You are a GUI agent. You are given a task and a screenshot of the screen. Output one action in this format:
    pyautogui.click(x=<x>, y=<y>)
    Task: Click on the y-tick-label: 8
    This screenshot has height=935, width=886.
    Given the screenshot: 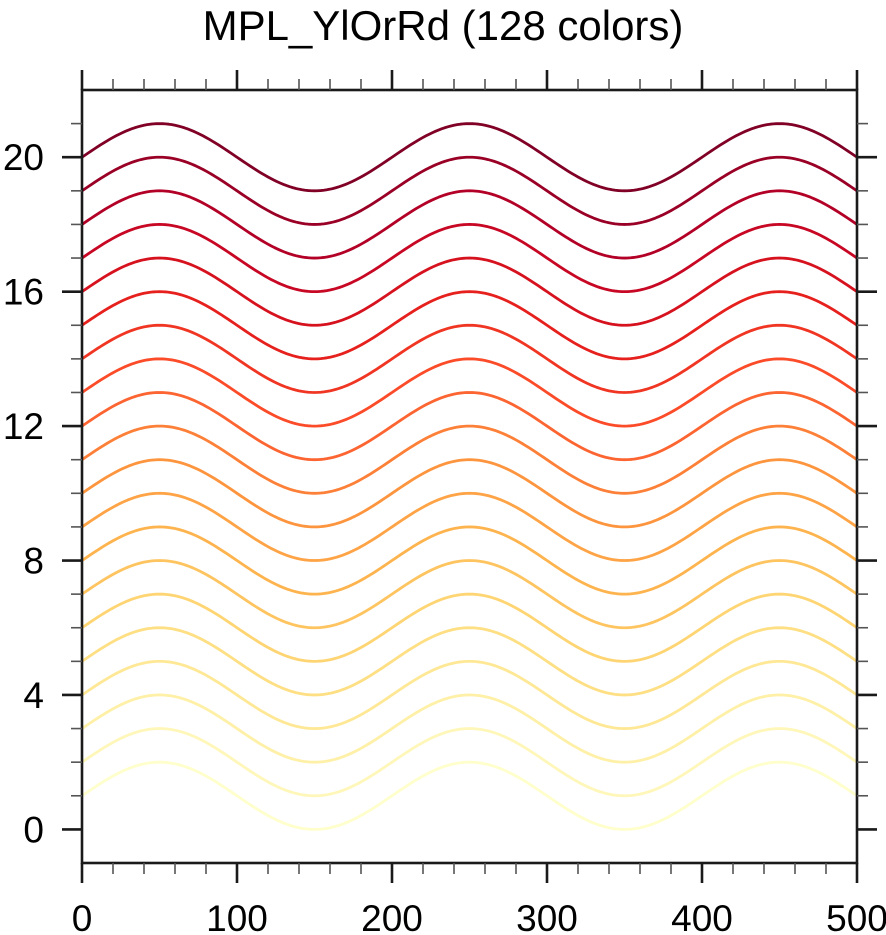 What is the action you would take?
    pyautogui.click(x=33, y=561)
    